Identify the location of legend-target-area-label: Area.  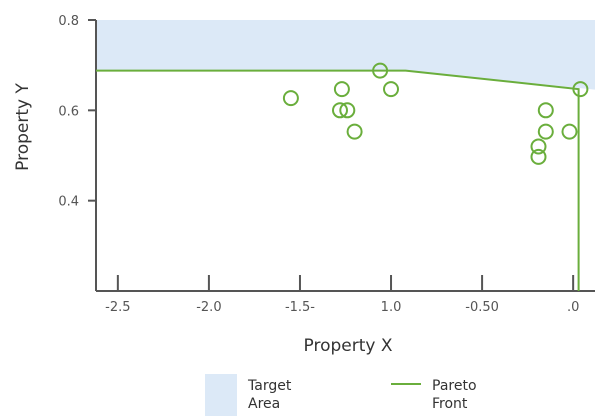
(264, 404).